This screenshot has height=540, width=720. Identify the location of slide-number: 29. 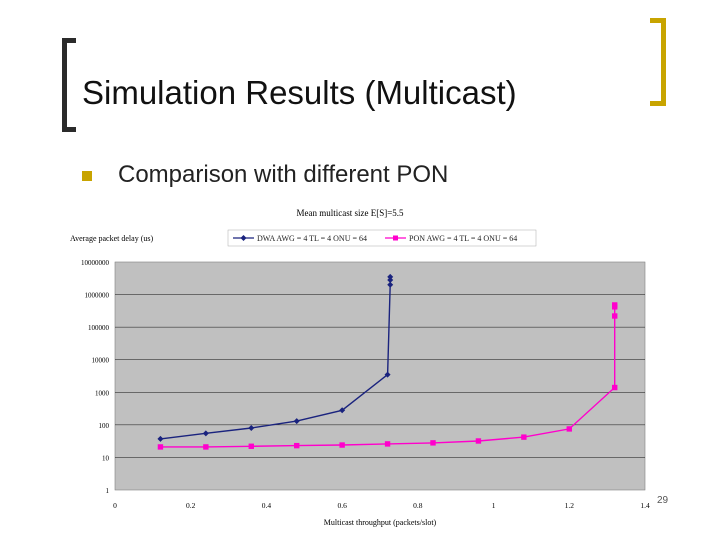
(663, 500).